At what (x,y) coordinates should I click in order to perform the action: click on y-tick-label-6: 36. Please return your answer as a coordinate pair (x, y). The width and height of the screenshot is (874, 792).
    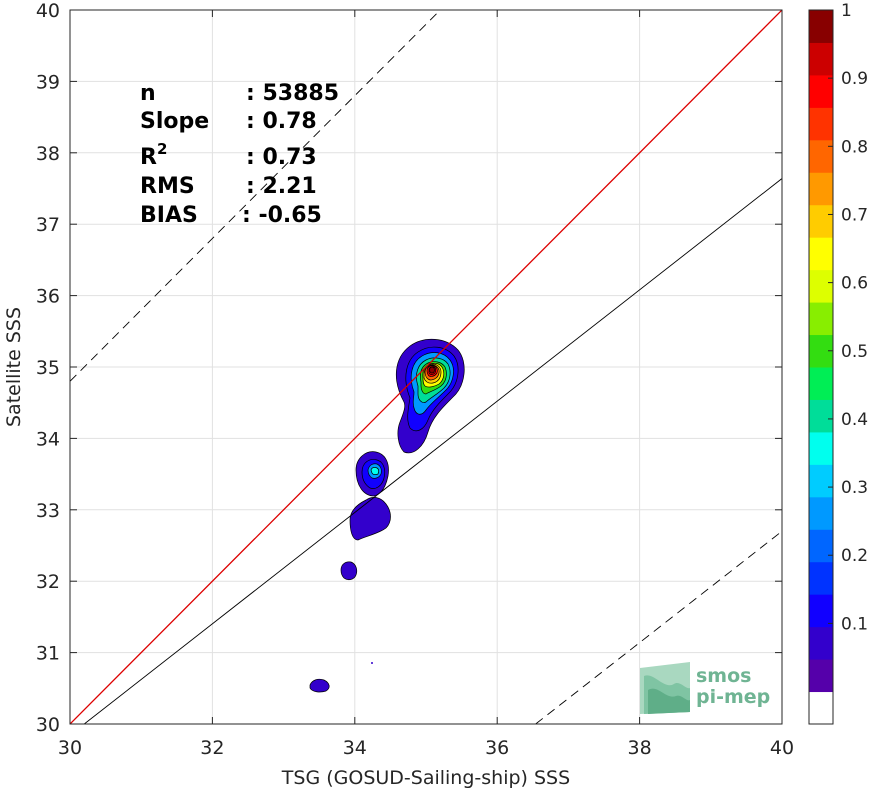
    Looking at the image, I should click on (48, 297).